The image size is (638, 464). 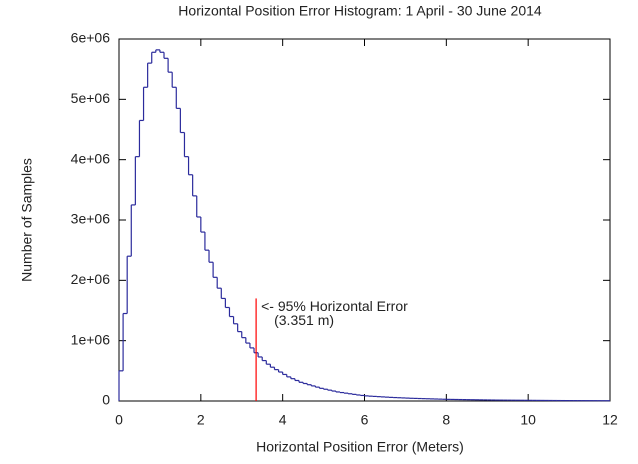 What do you see at coordinates (365, 420) in the screenshot?
I see `x-tick-label: 6` at bounding box center [365, 420].